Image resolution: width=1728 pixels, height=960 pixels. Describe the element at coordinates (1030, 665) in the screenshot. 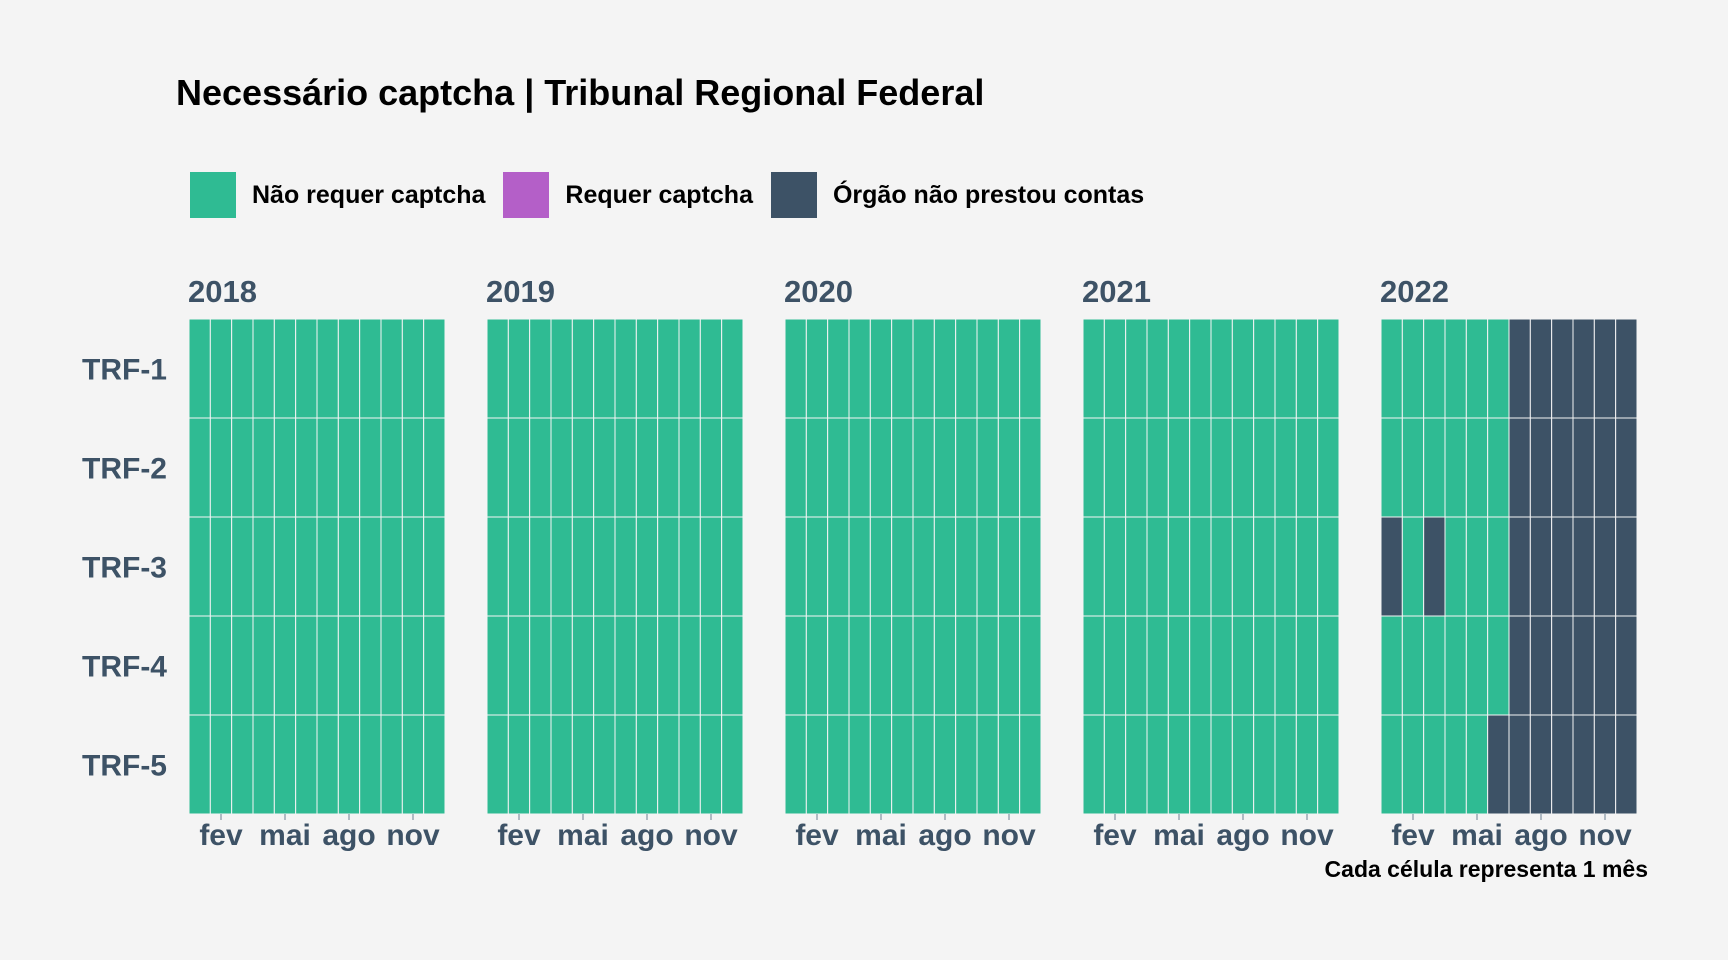

I see `cell-2020-trf-4-m12` at that location.